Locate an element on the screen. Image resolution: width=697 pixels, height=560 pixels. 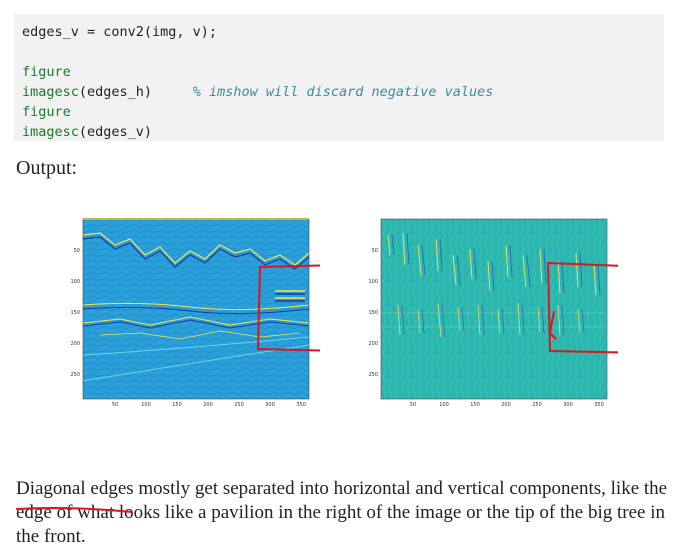
code-line-1: edges_v = conv2(img, v); is located at coordinates (120, 32).